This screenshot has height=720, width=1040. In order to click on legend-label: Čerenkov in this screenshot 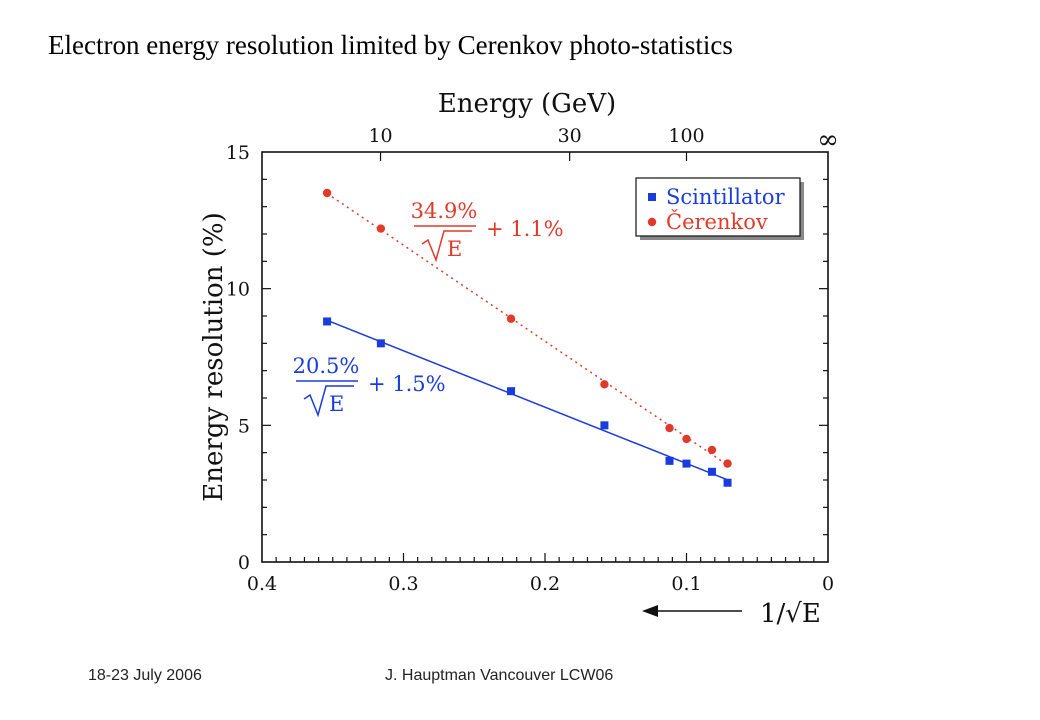, I will do `click(717, 221)`.